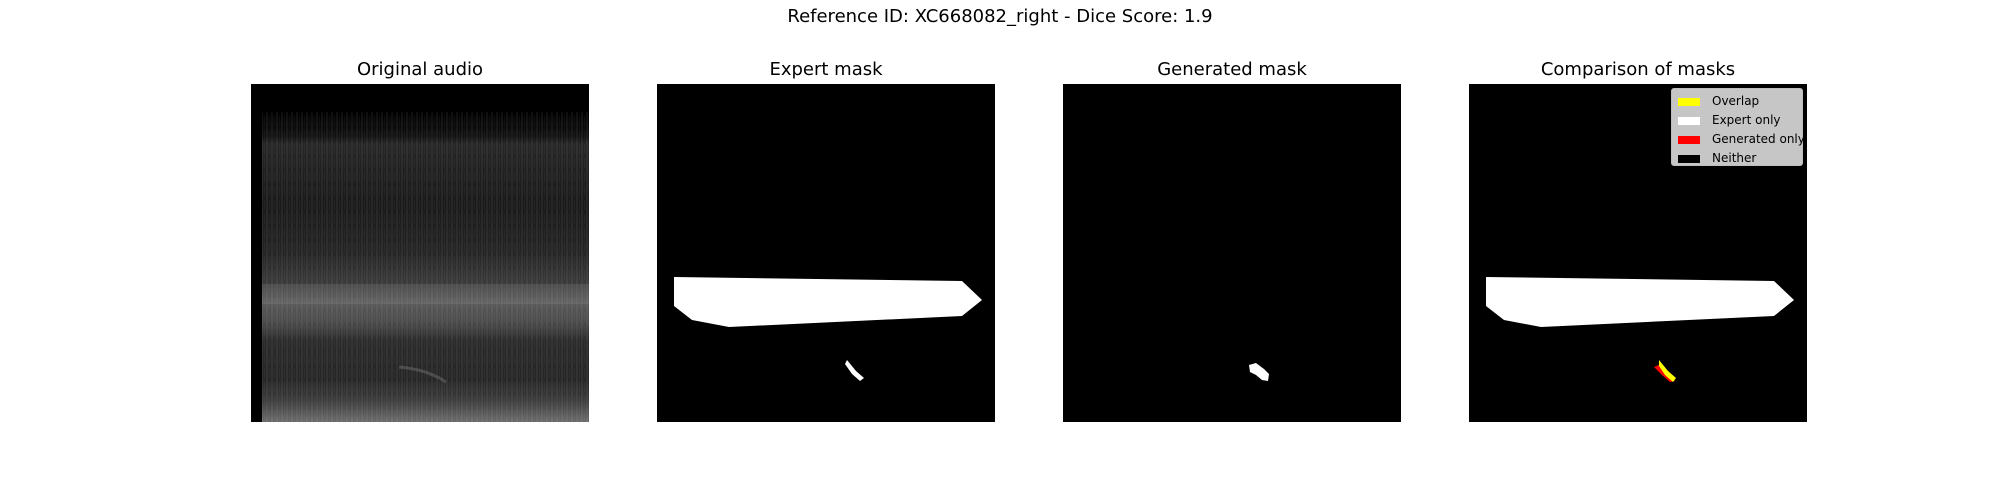 The image size is (2000, 500). What do you see at coordinates (425, 294) in the screenshot?
I see `spectrogram-band` at bounding box center [425, 294].